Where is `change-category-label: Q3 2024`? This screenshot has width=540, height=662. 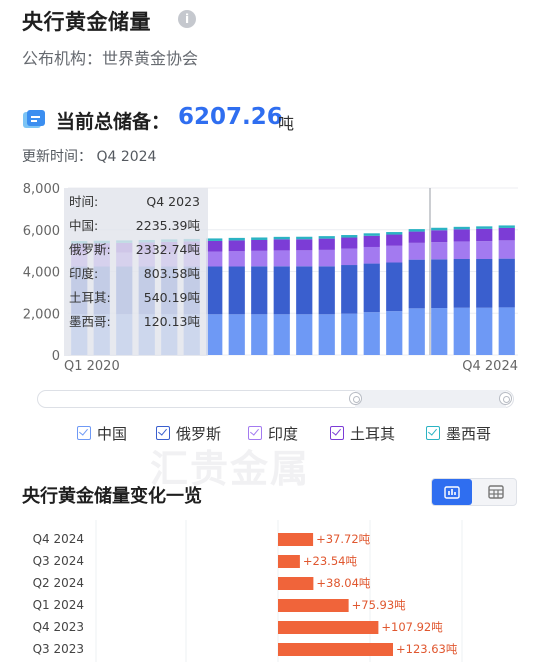
change-category-label: Q3 2024 is located at coordinates (58, 561).